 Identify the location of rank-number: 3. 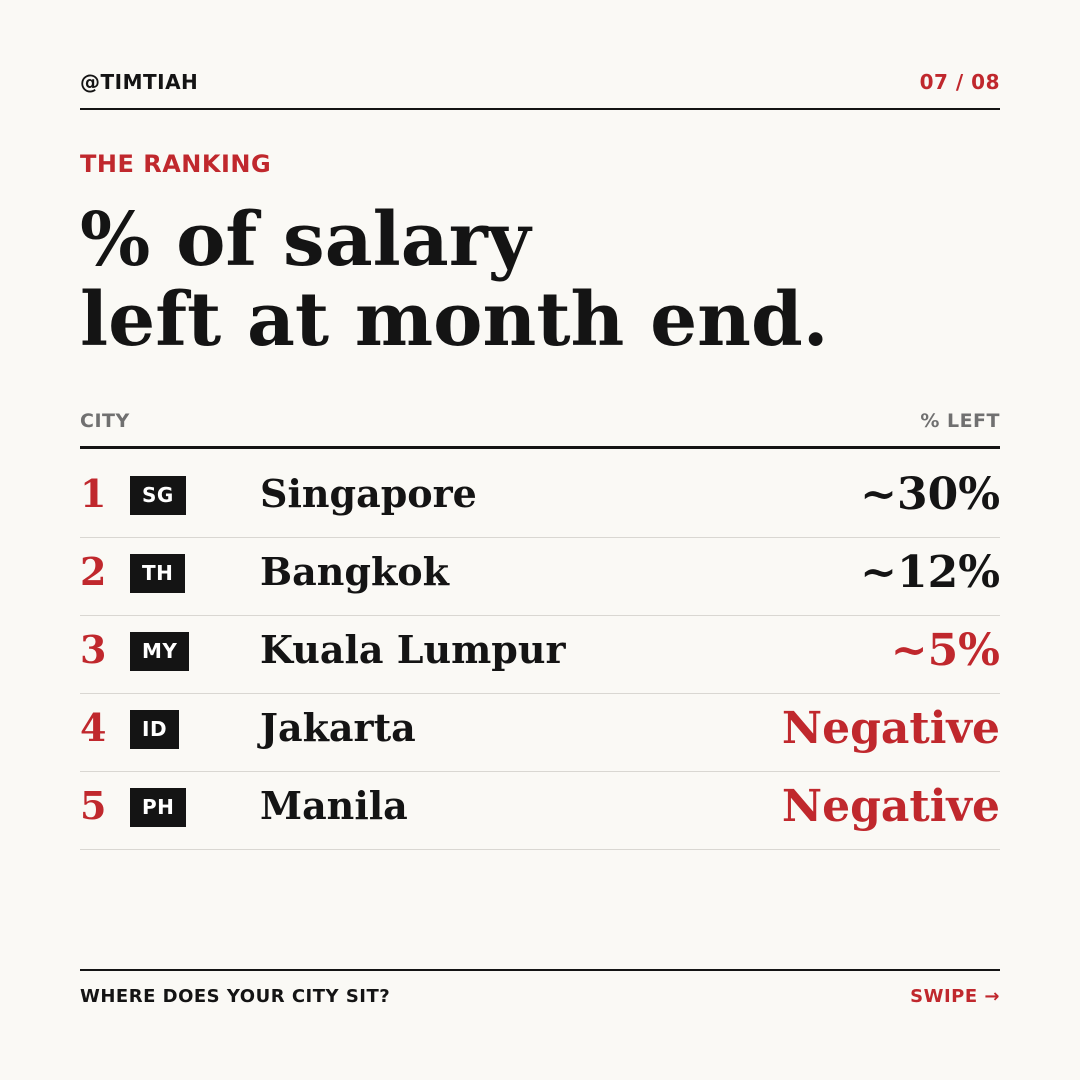
(93, 649).